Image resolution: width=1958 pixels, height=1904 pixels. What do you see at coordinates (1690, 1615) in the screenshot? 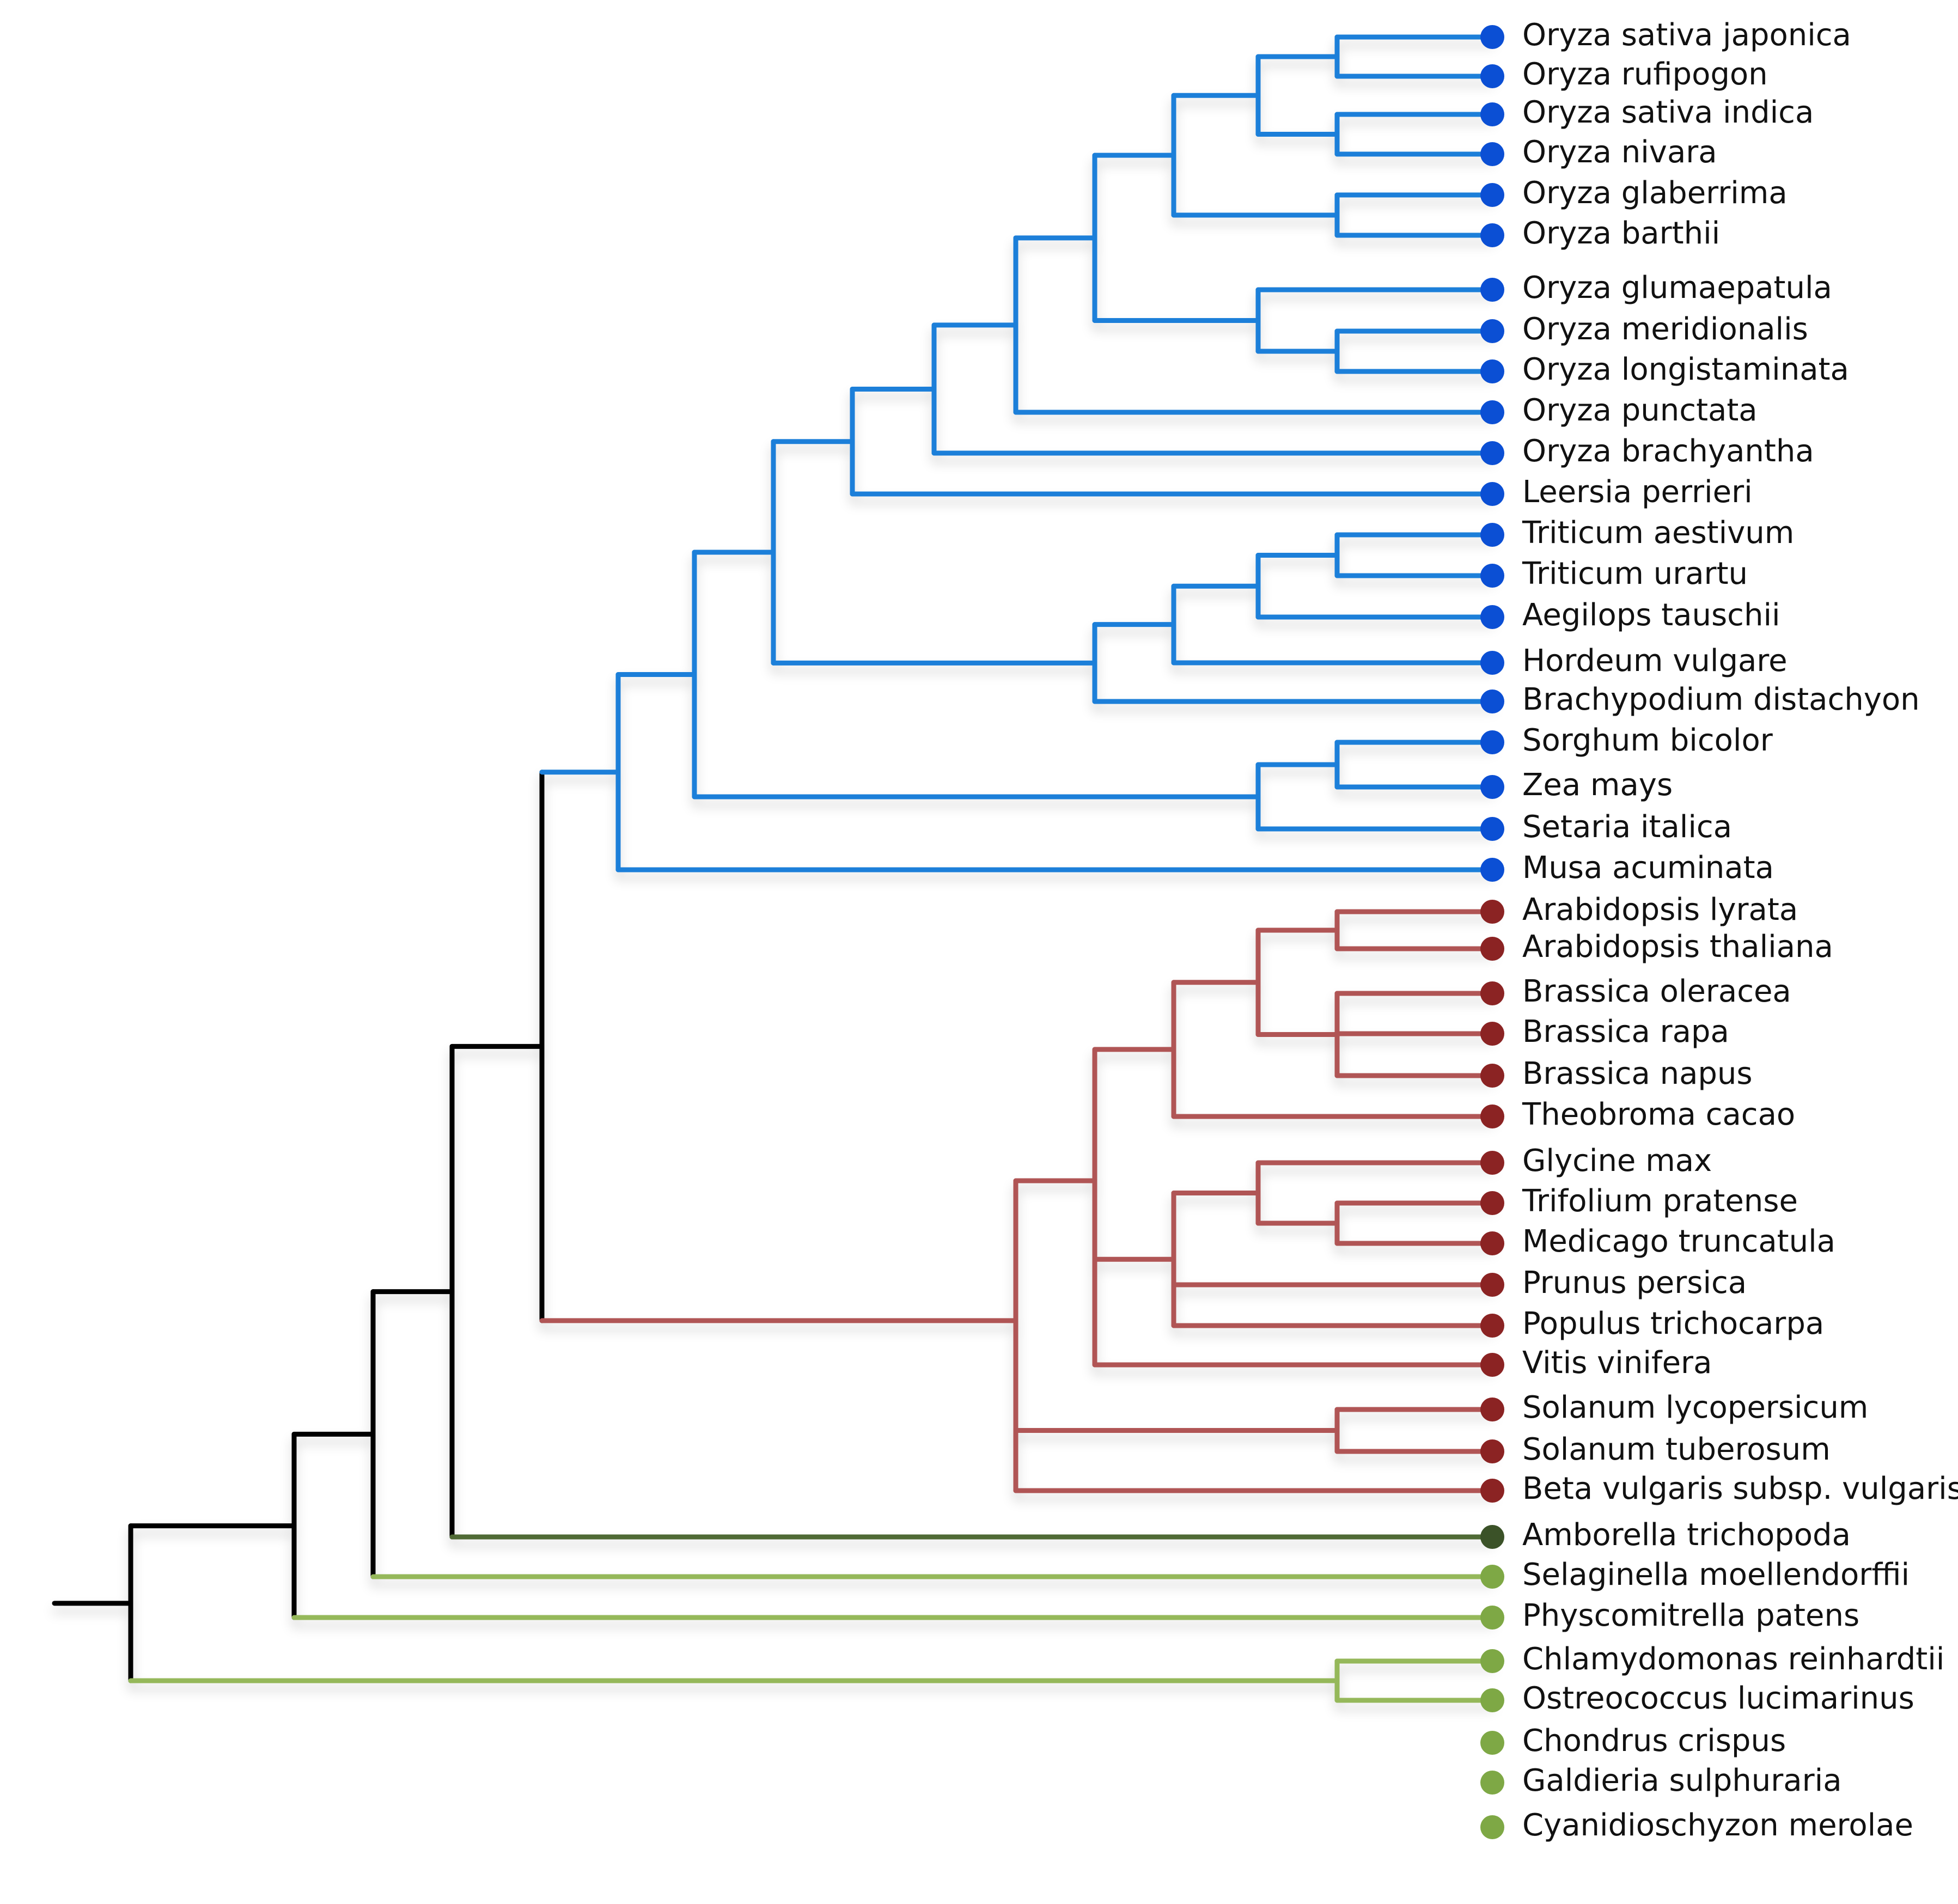
I see `taxon-label: Physcomitrella patens` at bounding box center [1690, 1615].